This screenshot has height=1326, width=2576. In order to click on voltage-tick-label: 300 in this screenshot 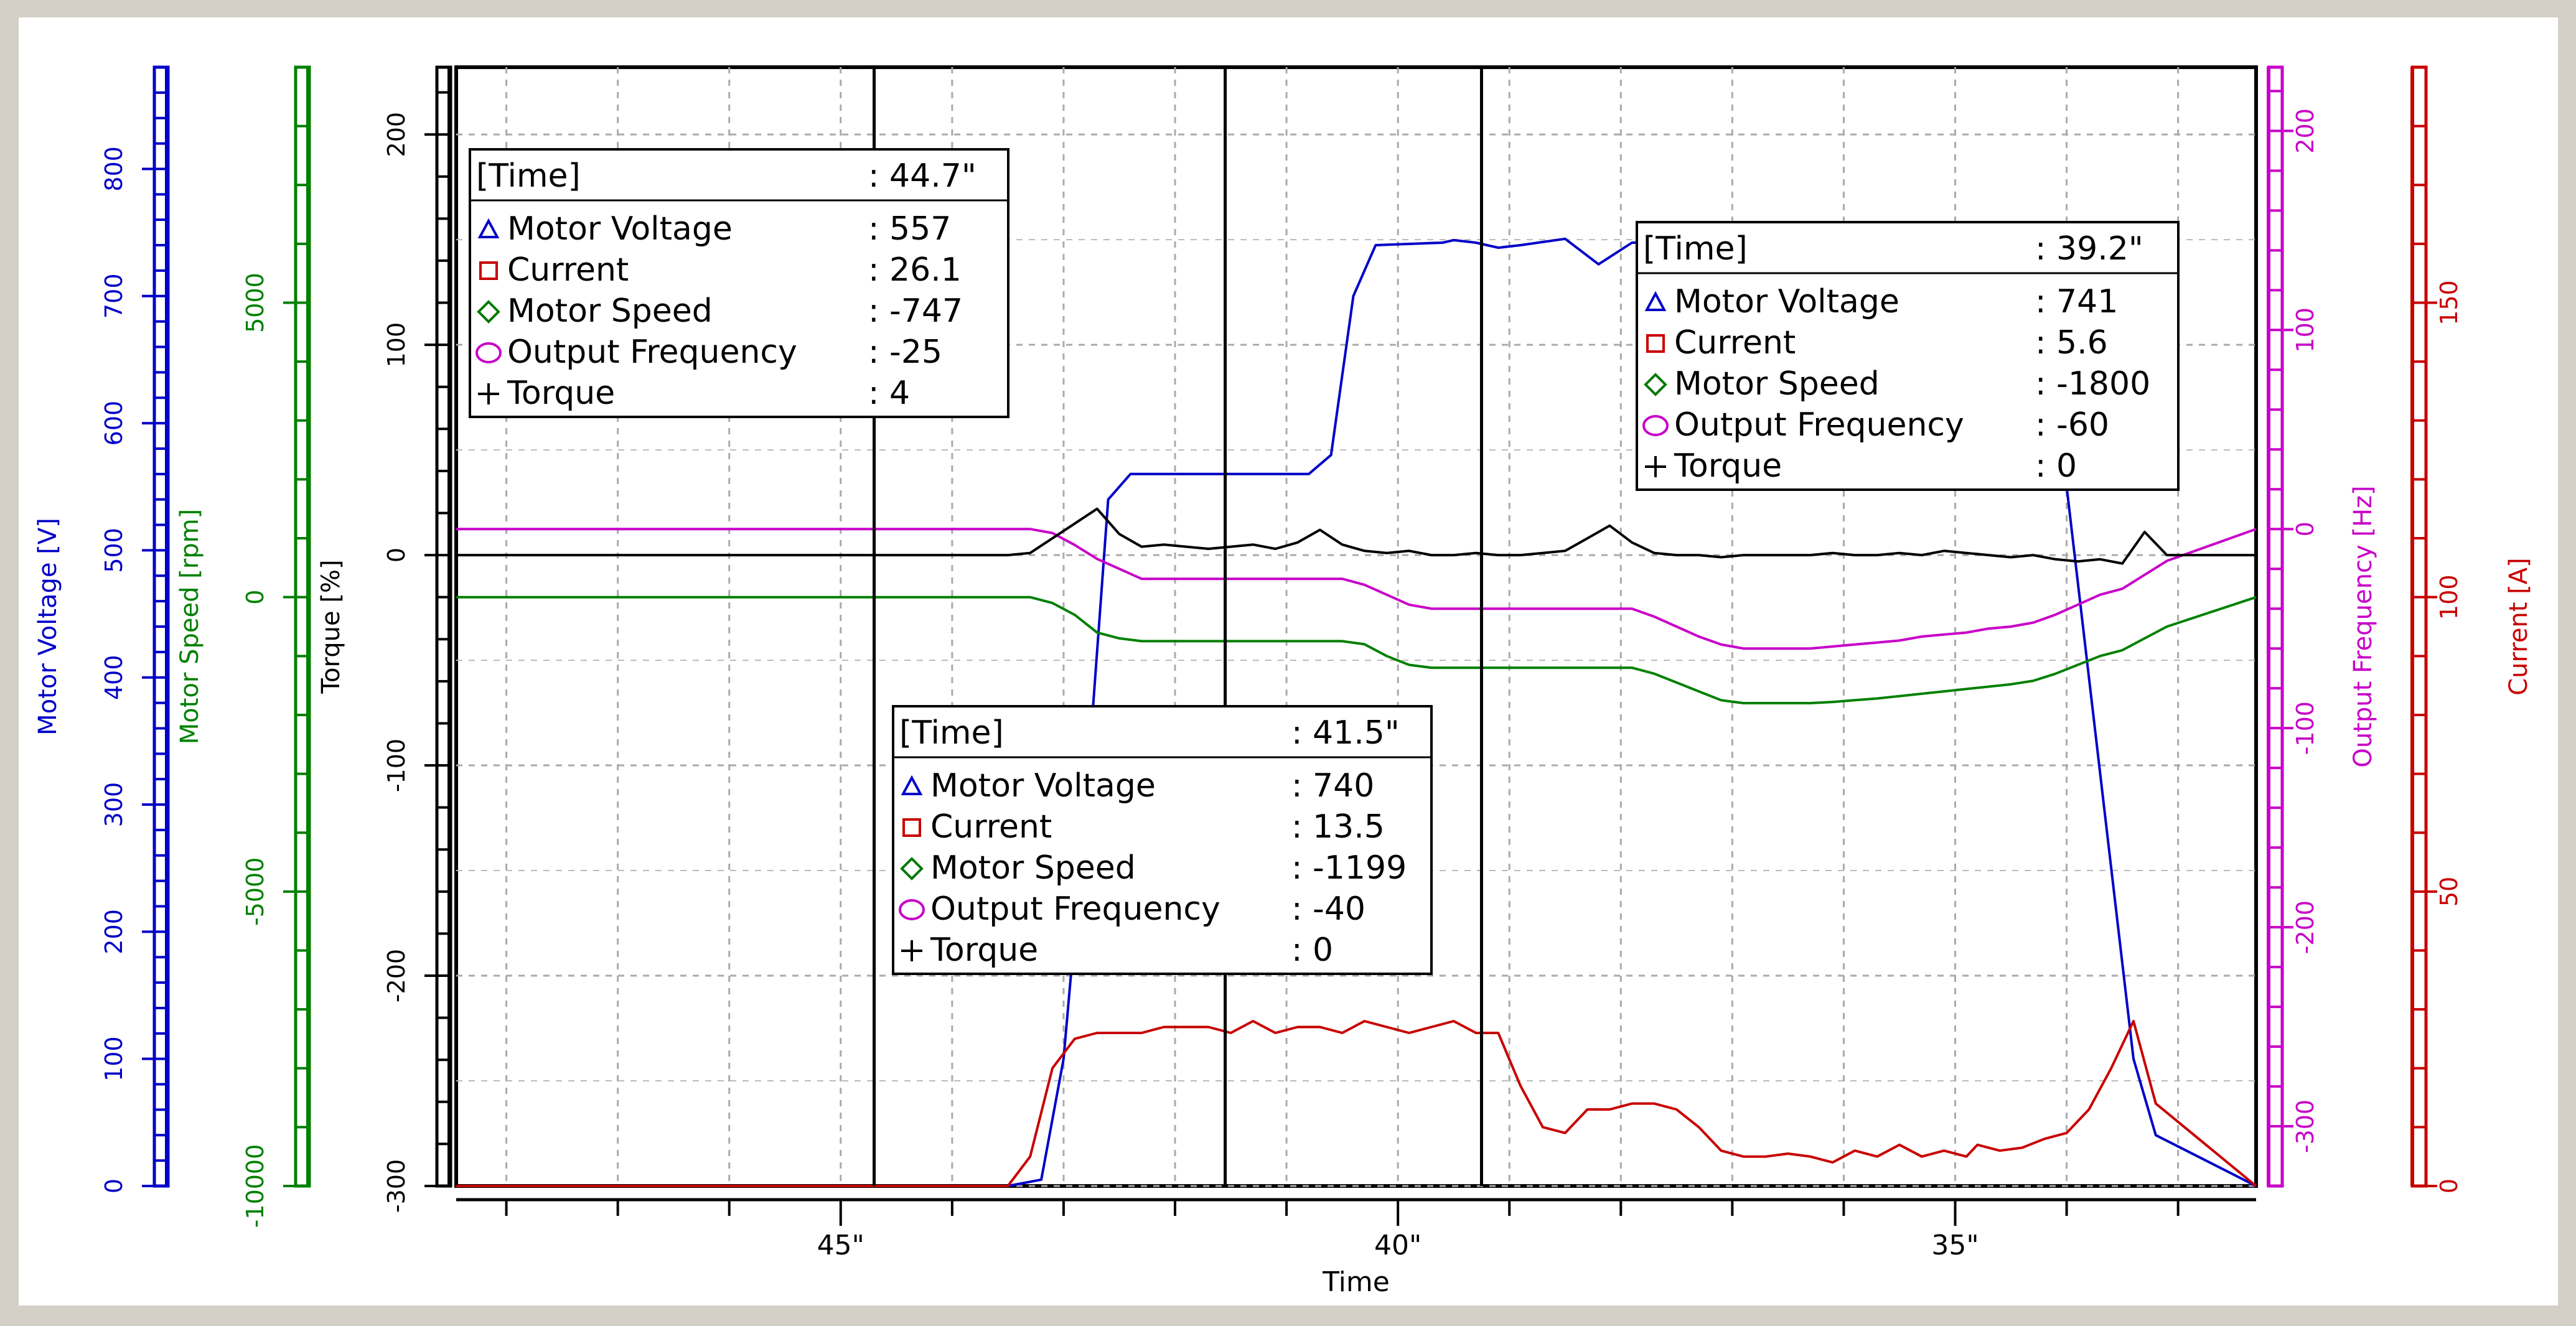, I will do `click(114, 805)`.